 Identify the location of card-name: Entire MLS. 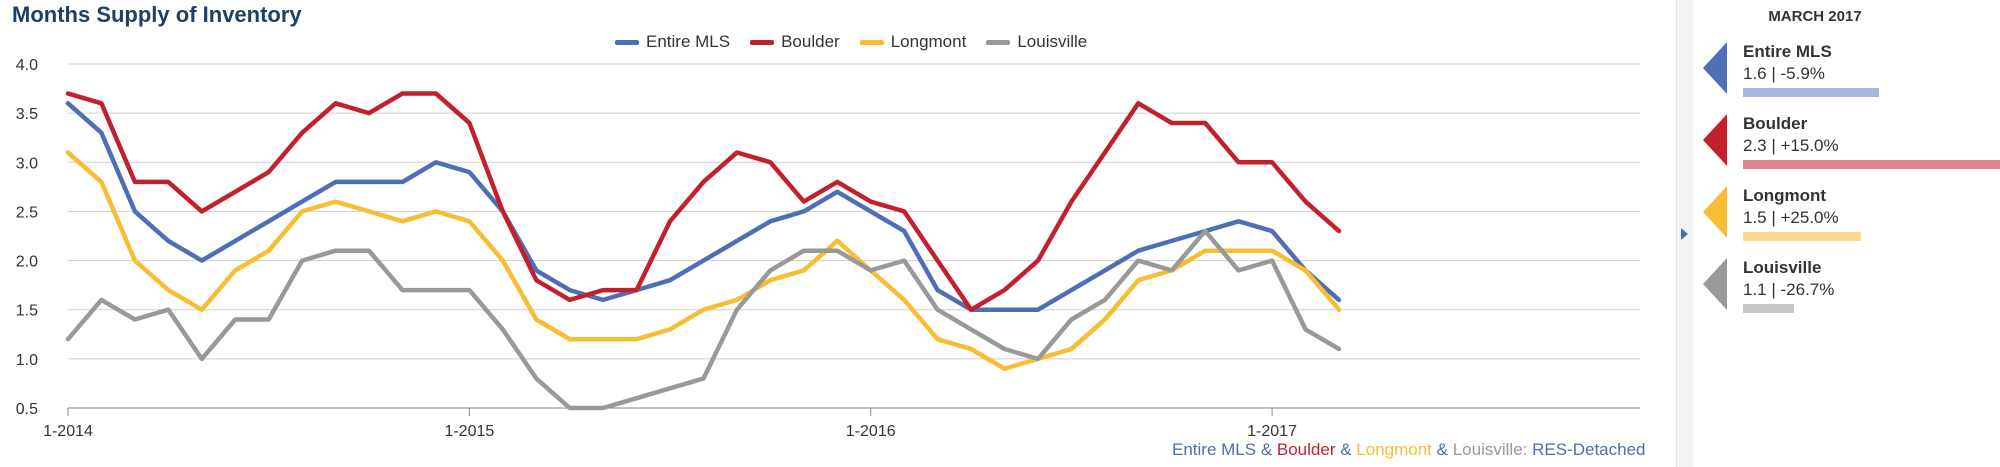
(1787, 51).